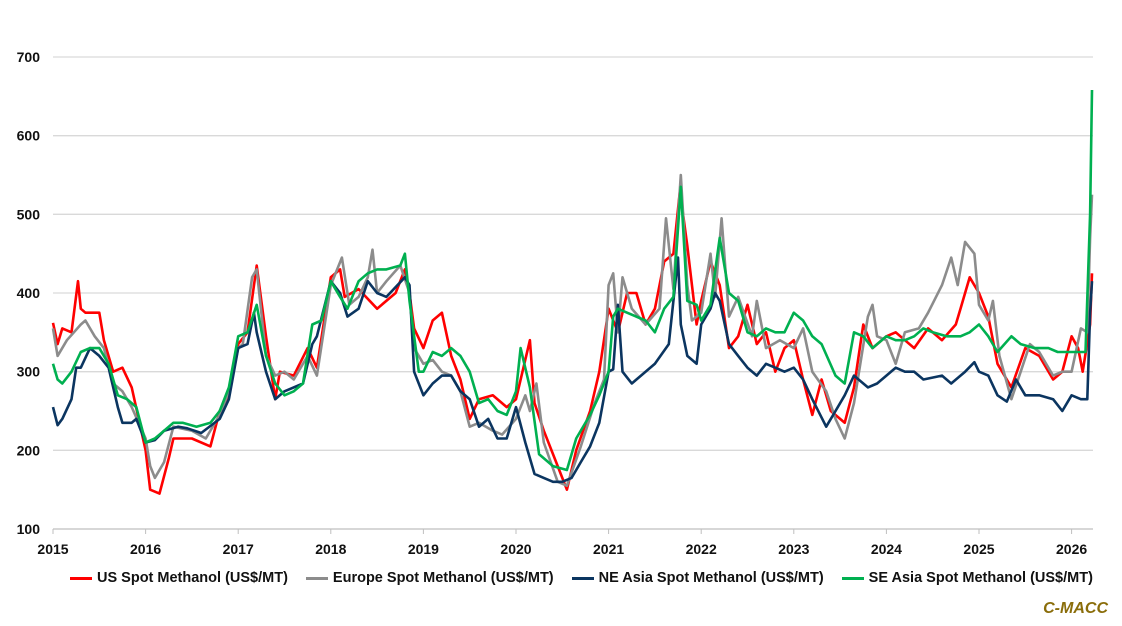 This screenshot has height=626, width=1122. I want to click on x-tick-label: 2023, so click(793, 549).